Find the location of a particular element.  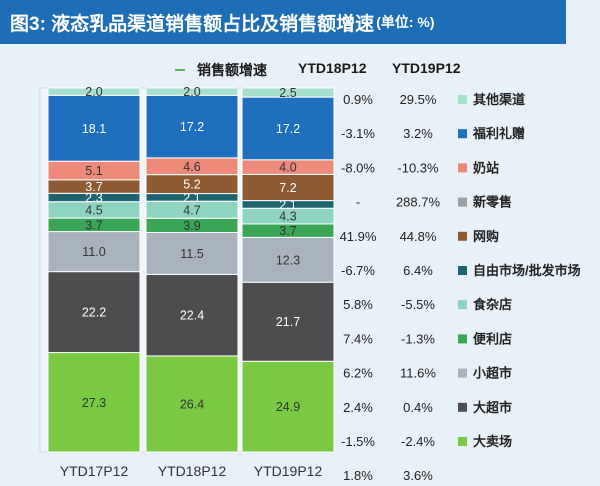

bar-data-label: 2.3 is located at coordinates (93, 198).